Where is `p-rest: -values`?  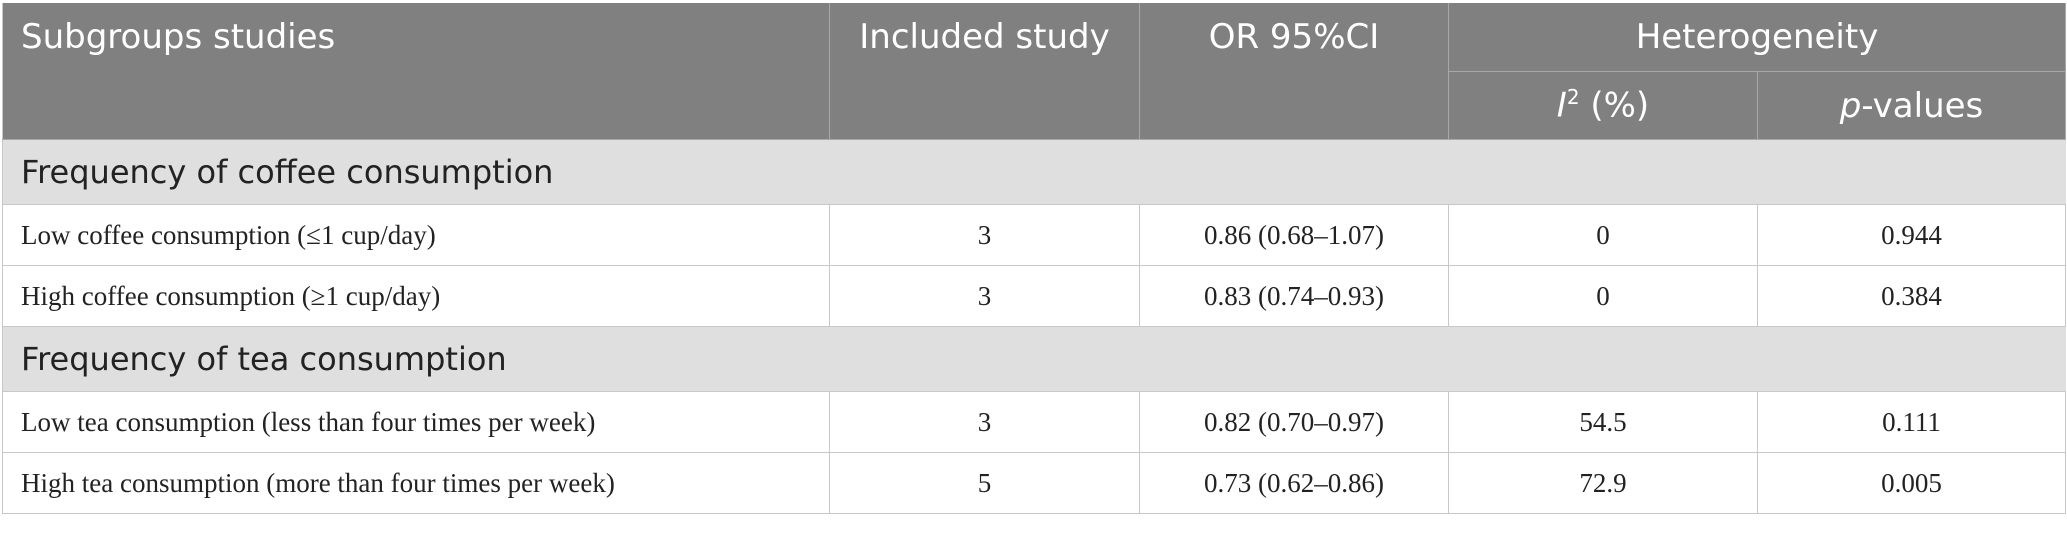
p-rest: -values is located at coordinates (1922, 105).